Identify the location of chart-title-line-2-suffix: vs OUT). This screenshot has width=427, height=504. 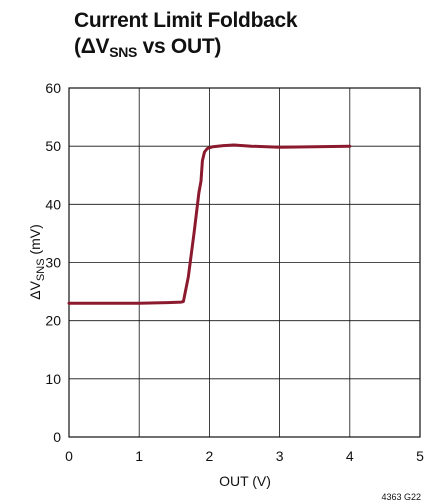
(179, 46).